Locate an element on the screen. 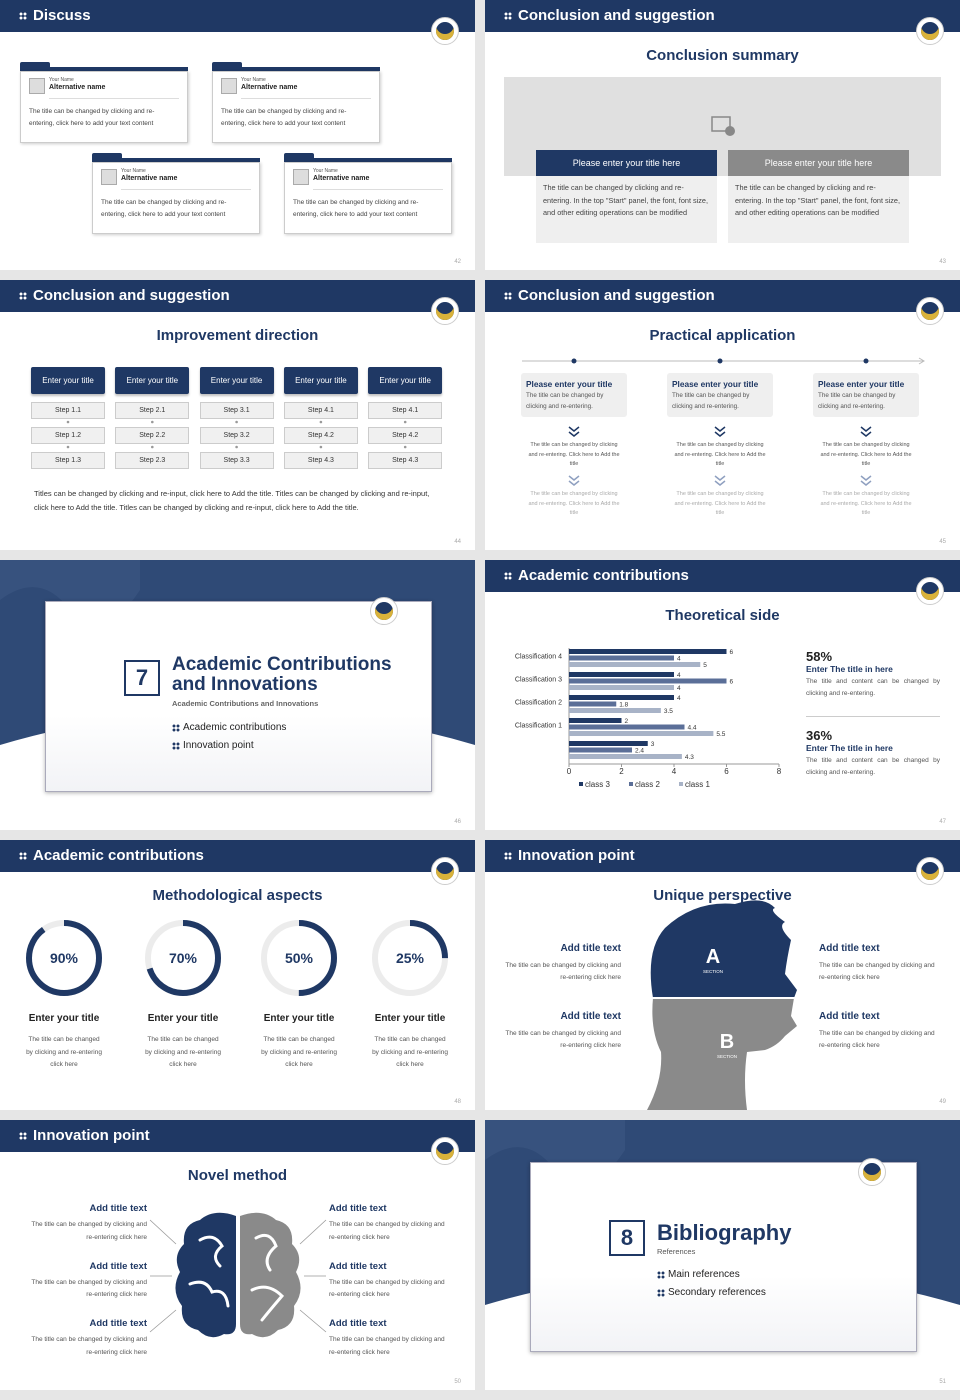  timeline-dot is located at coordinates (574, 361).